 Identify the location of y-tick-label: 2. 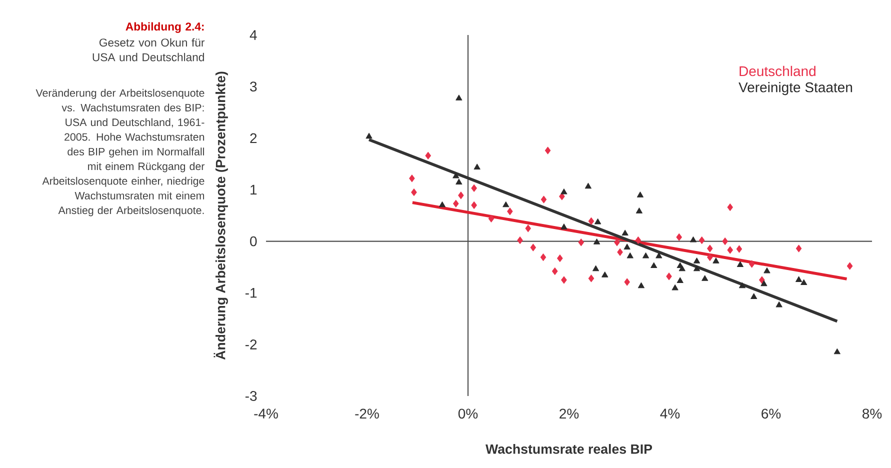
(253, 138).